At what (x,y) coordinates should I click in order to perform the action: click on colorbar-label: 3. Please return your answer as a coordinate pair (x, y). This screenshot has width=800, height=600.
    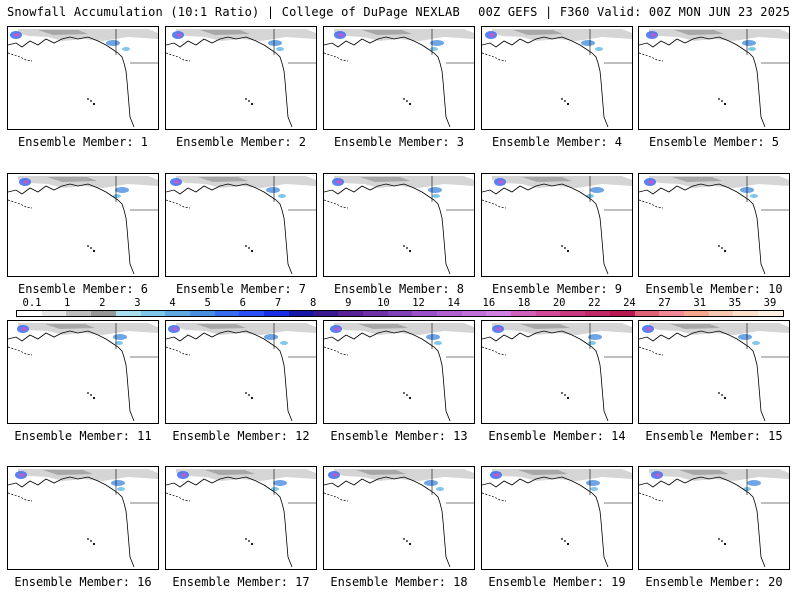
    Looking at the image, I should click on (137, 303).